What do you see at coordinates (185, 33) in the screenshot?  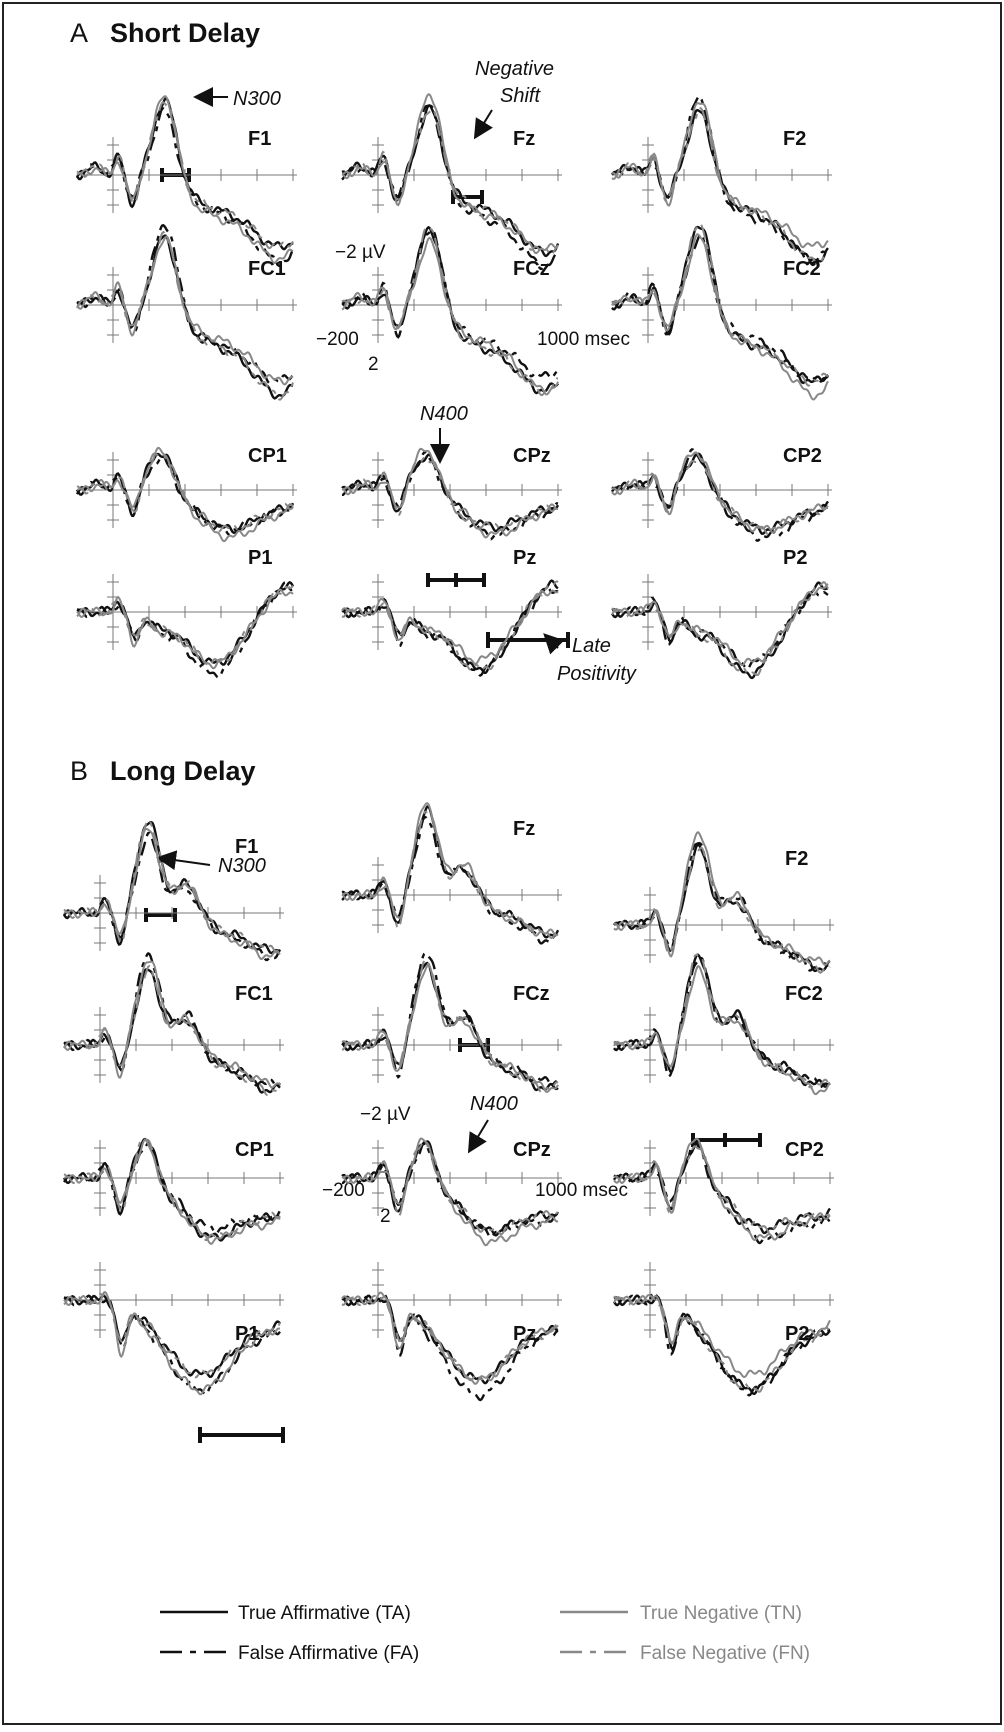 I see `panel-title: Short Delay` at bounding box center [185, 33].